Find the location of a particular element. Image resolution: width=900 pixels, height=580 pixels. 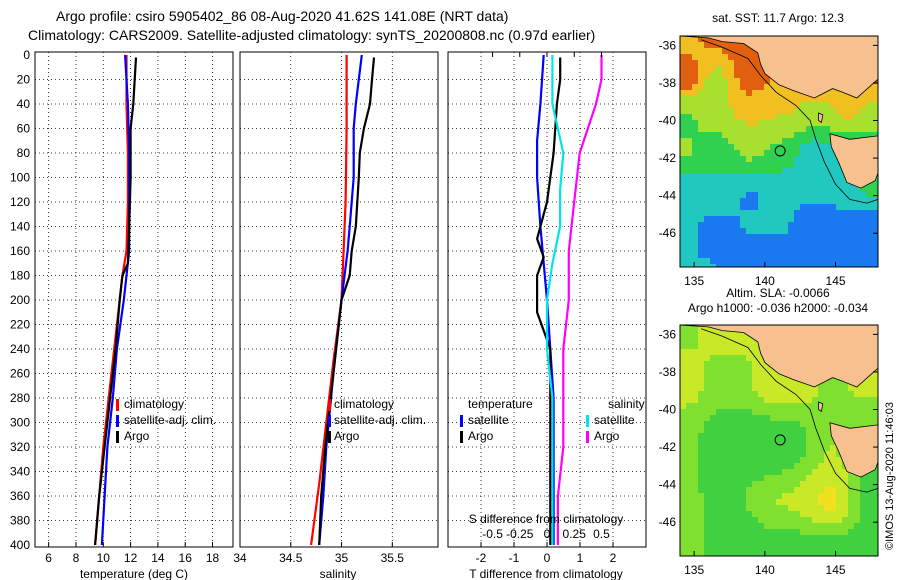

shelf-contour is located at coordinates (789, 121).